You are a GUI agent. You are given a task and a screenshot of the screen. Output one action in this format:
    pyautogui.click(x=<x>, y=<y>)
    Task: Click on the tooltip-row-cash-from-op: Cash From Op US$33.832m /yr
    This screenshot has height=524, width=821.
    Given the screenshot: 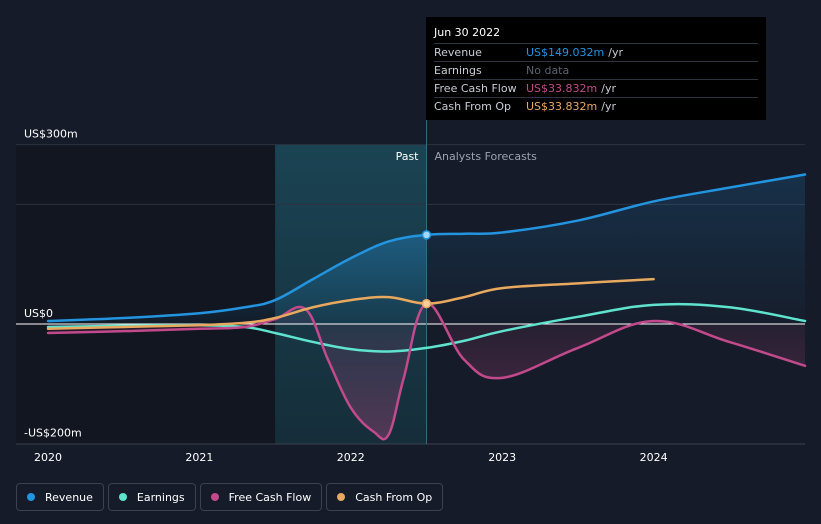 What is the action you would take?
    pyautogui.click(x=596, y=106)
    